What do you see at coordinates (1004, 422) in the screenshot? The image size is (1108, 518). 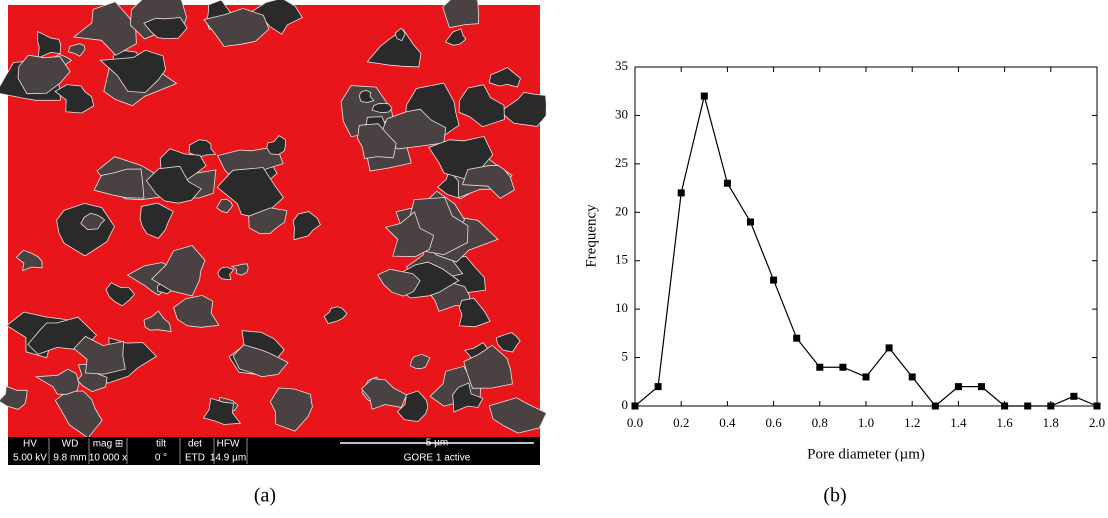 I see `x-tick-label: 1.6` at bounding box center [1004, 422].